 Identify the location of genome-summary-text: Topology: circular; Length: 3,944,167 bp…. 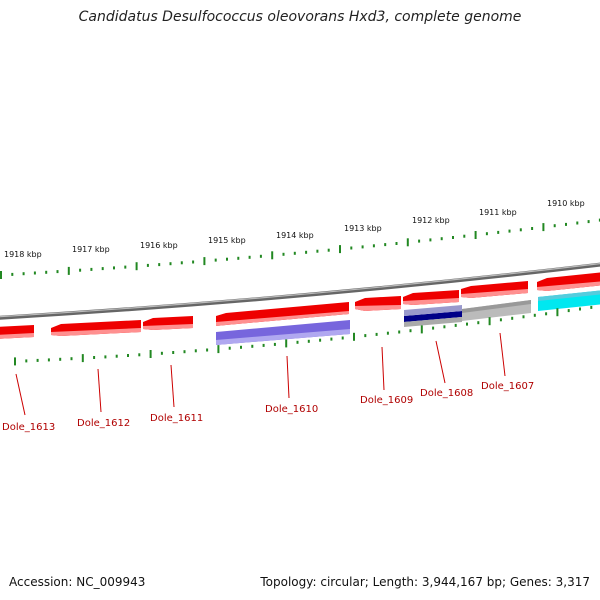
(425, 582).